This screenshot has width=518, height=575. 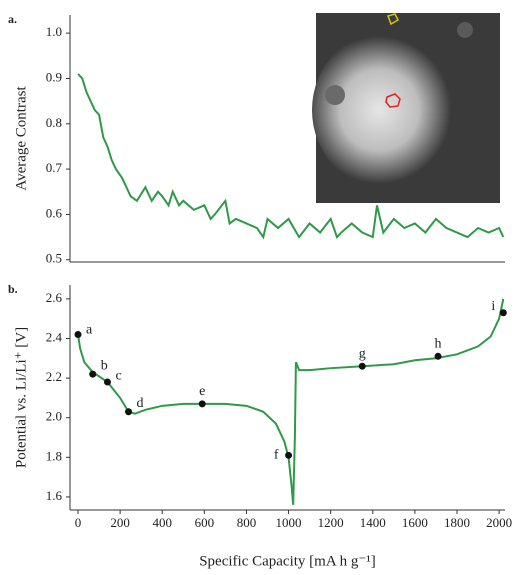 I want to click on x-axis-label: Specific Capacity [mA h g⁻¹], so click(x=287, y=561).